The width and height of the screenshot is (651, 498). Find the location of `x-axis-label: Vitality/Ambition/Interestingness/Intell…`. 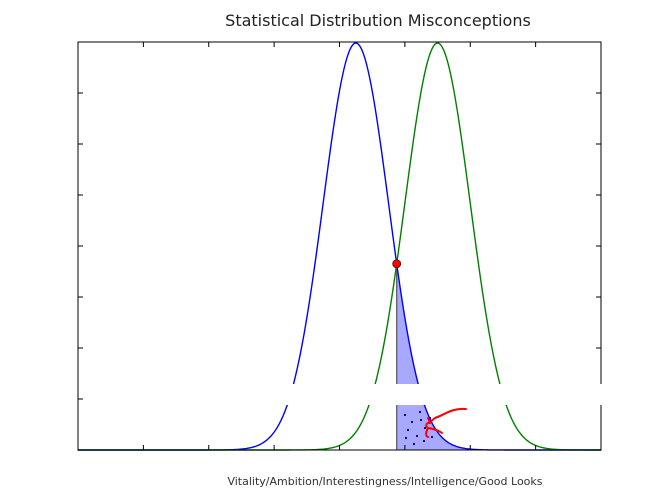

x-axis-label: Vitality/Ambition/Interestingness/Intell… is located at coordinates (384, 481).